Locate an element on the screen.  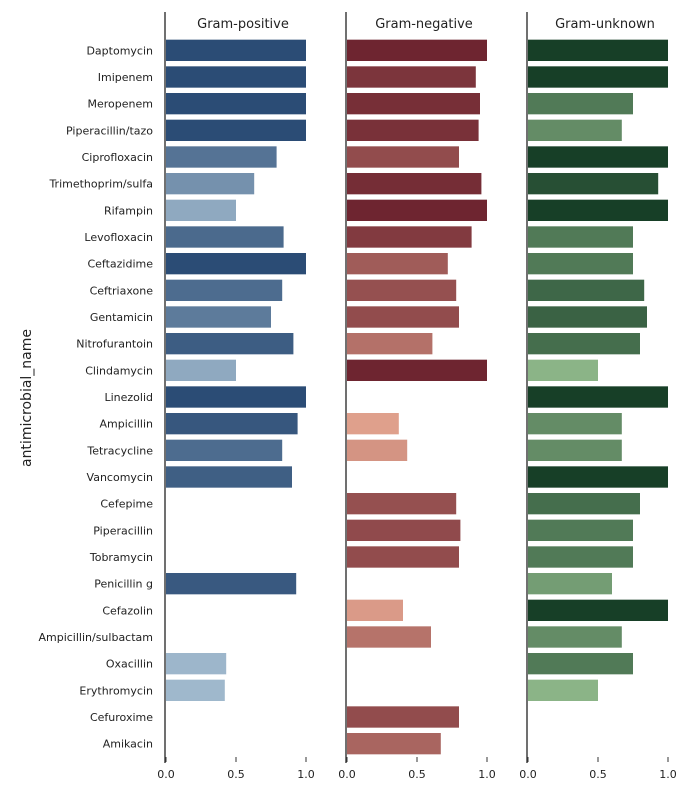
bar-gram-unknown-ciprofloxacin is located at coordinates (598, 157).